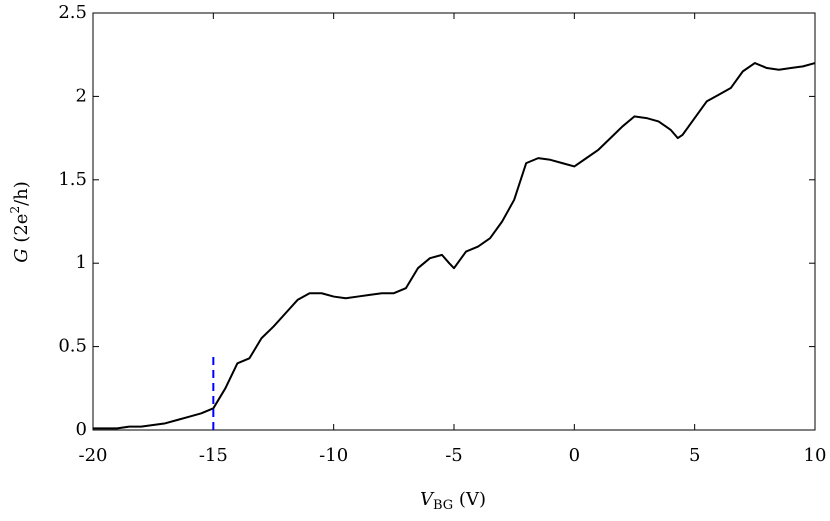  I want to click on y-tick-label: 2, so click(81, 95).